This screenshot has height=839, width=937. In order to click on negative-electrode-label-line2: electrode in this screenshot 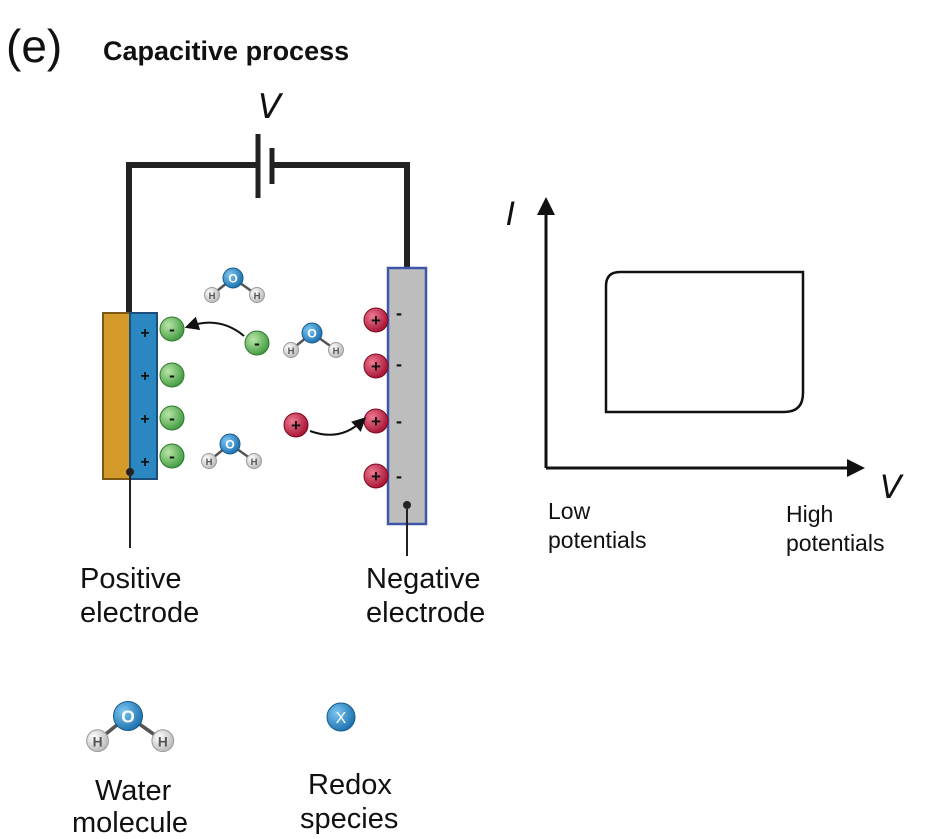, I will do `click(425, 613)`.